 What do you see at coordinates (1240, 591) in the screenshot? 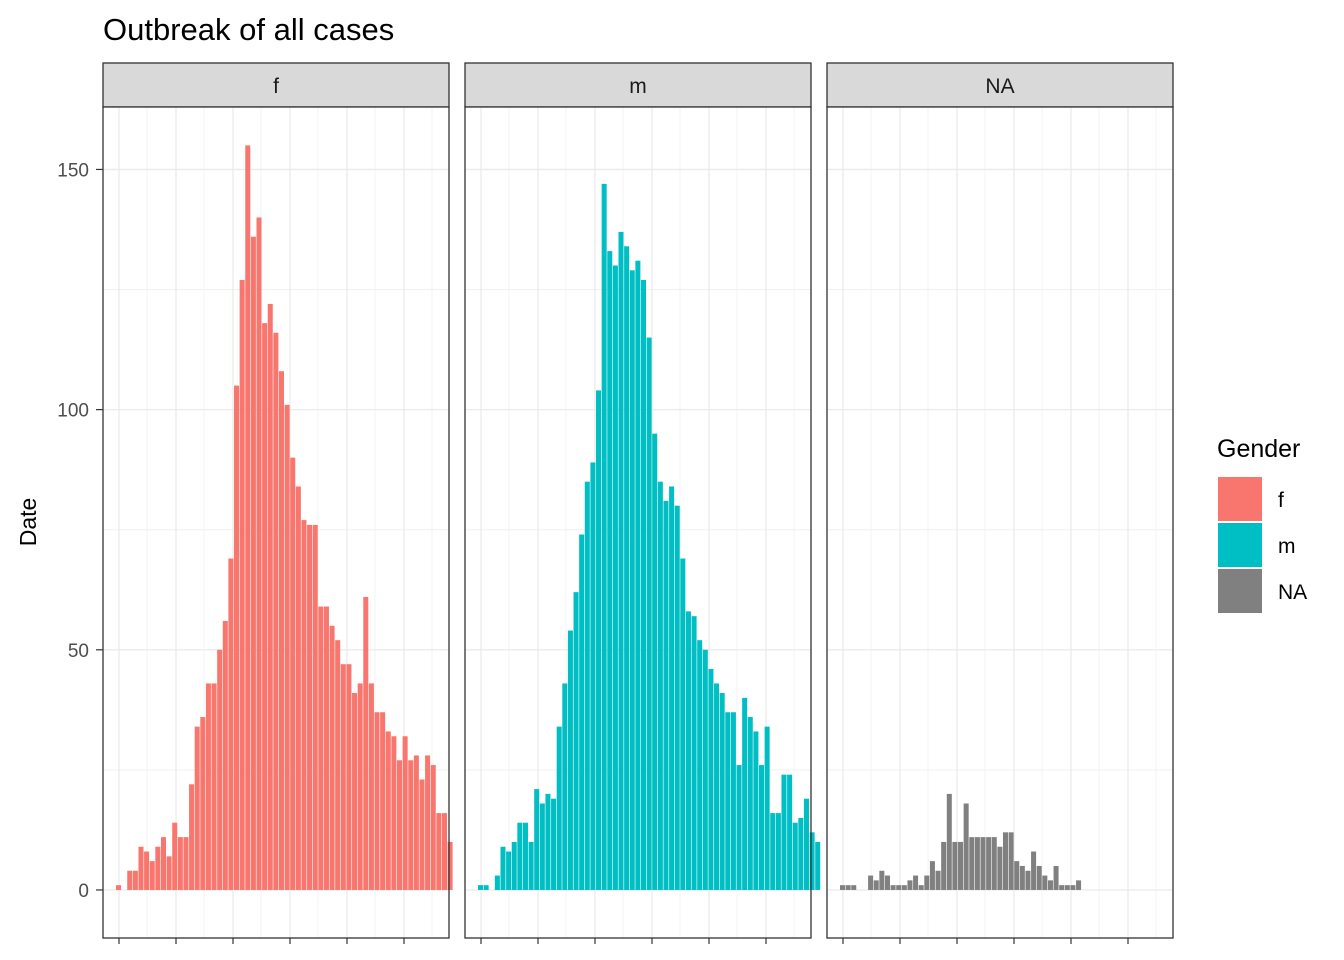
I see `legend-key-NA` at bounding box center [1240, 591].